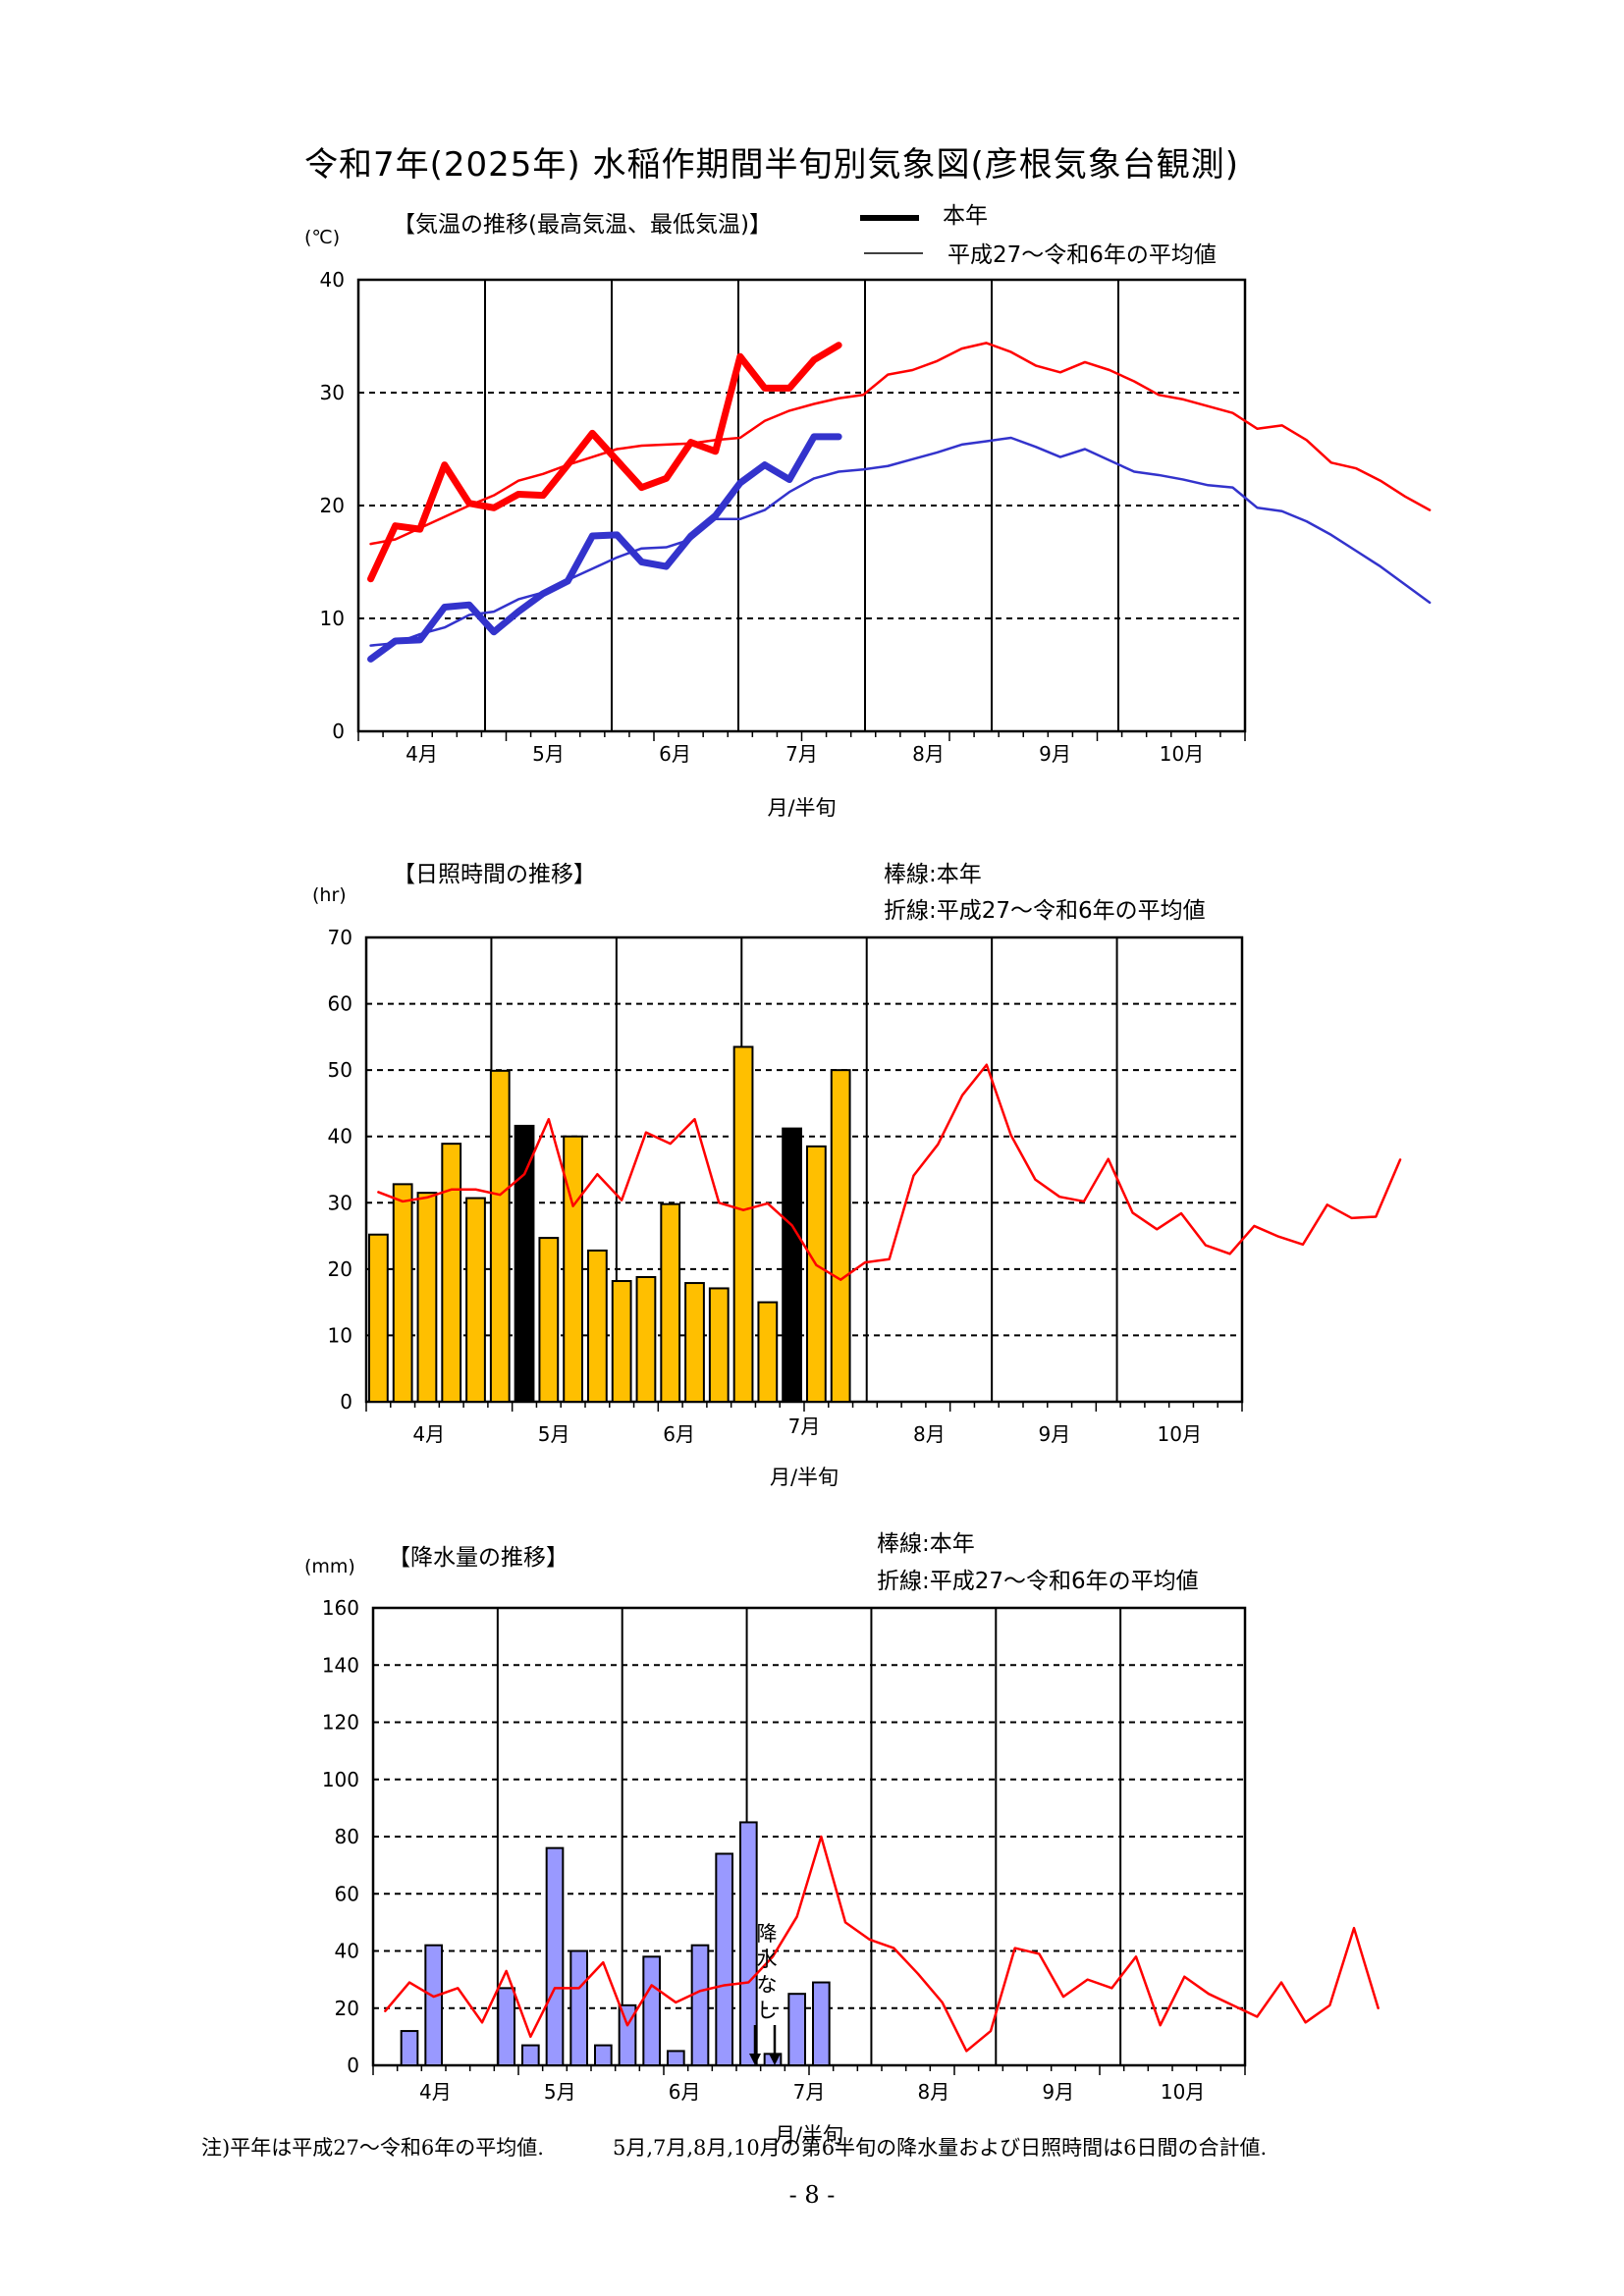 The height and width of the screenshot is (2296, 1624). I want to click on normal-sunshine-line, so click(889, 1172).